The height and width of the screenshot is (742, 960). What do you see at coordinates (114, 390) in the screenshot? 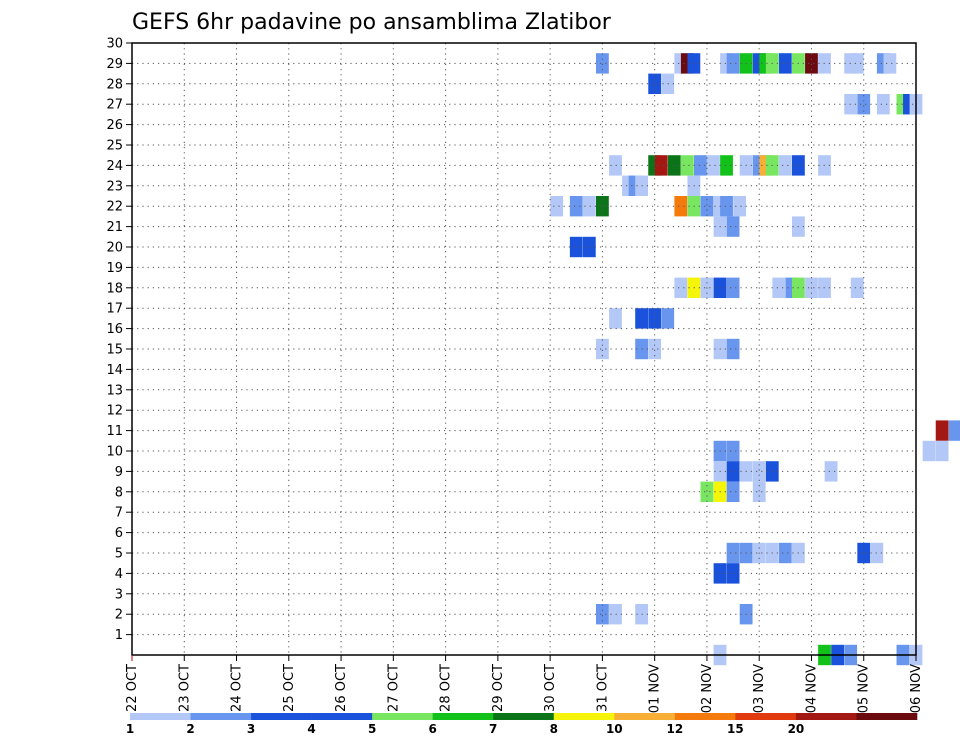
I see `y-tick-label: 13` at bounding box center [114, 390].